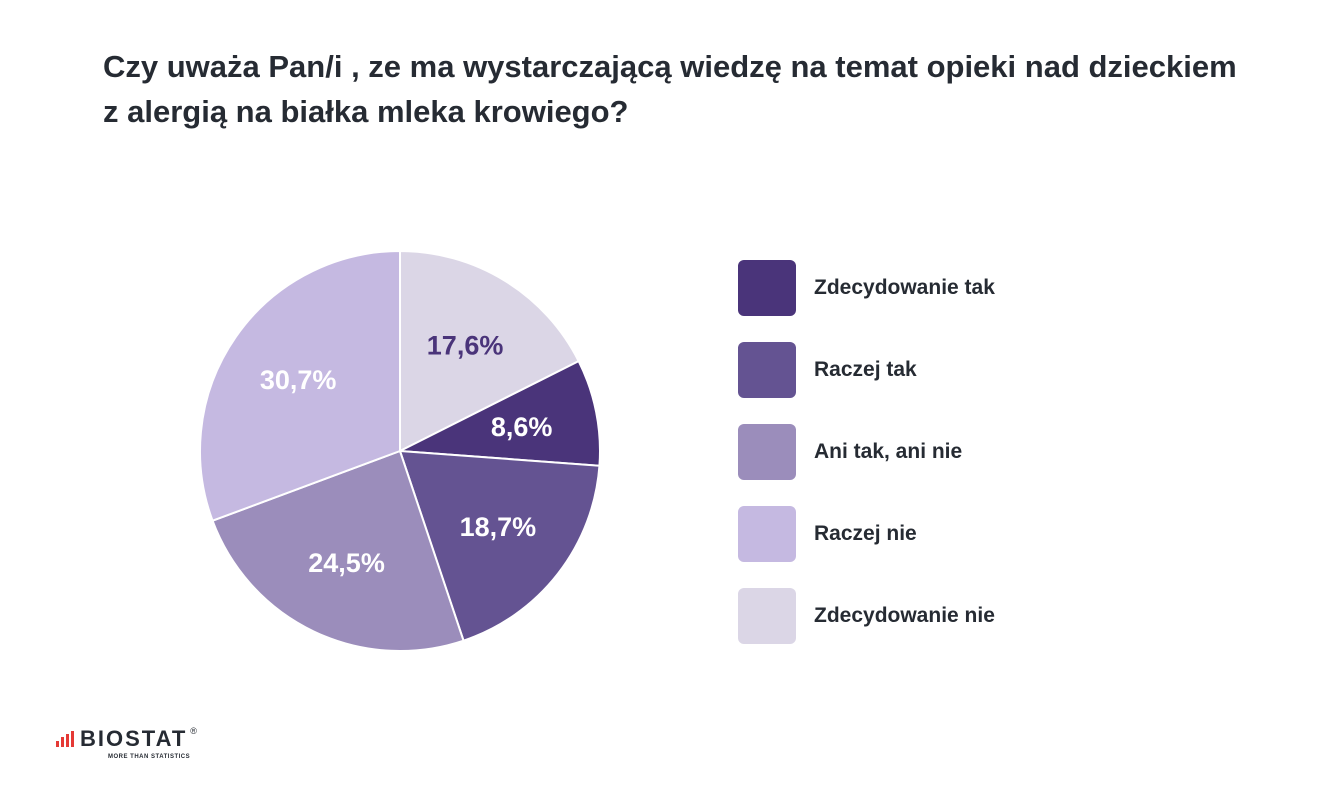 The height and width of the screenshot is (806, 1330). Describe the element at coordinates (465, 345) in the screenshot. I see `slice-label: 17,6%` at that location.